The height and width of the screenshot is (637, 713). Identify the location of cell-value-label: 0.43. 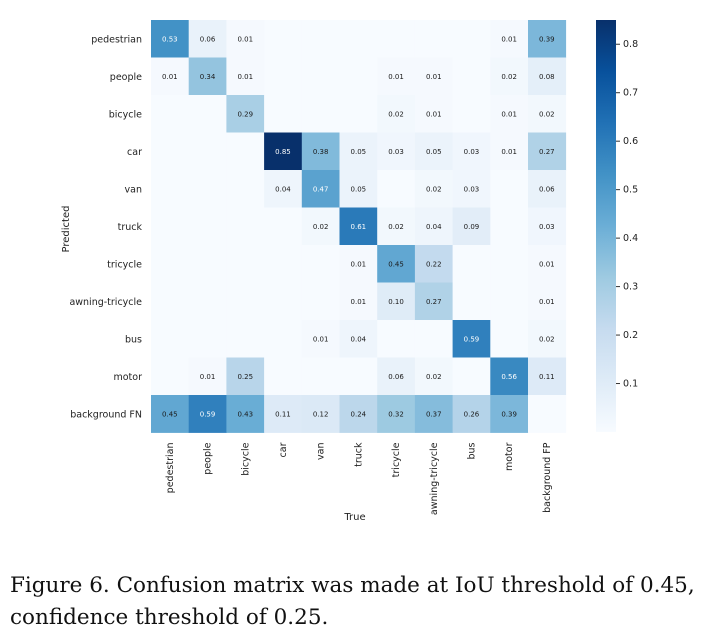
(245, 414).